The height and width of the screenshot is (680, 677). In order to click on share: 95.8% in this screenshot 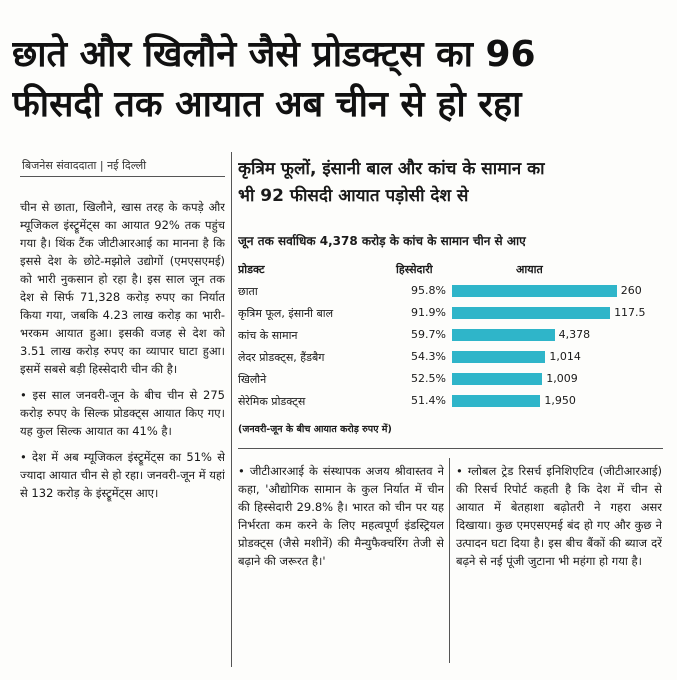, I will do `click(428, 290)`.